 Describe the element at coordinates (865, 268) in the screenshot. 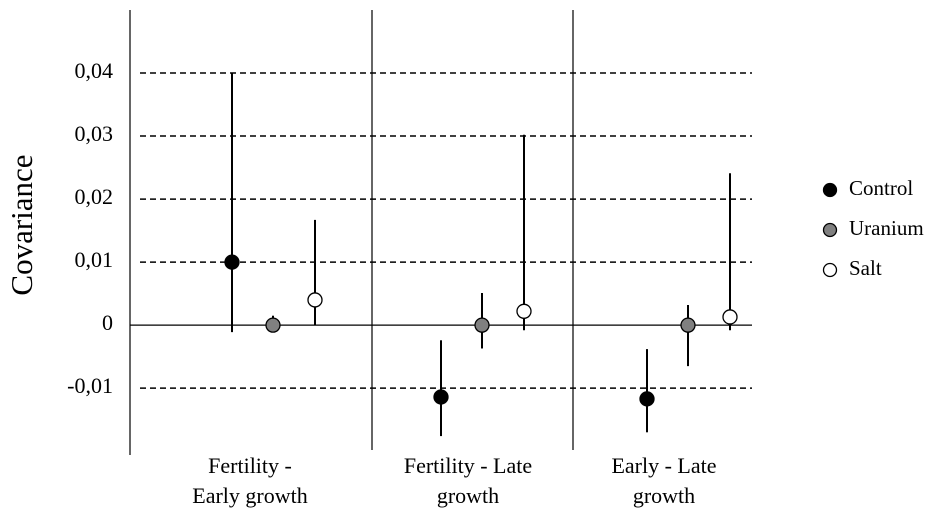

I see `legend-label: Salt` at that location.